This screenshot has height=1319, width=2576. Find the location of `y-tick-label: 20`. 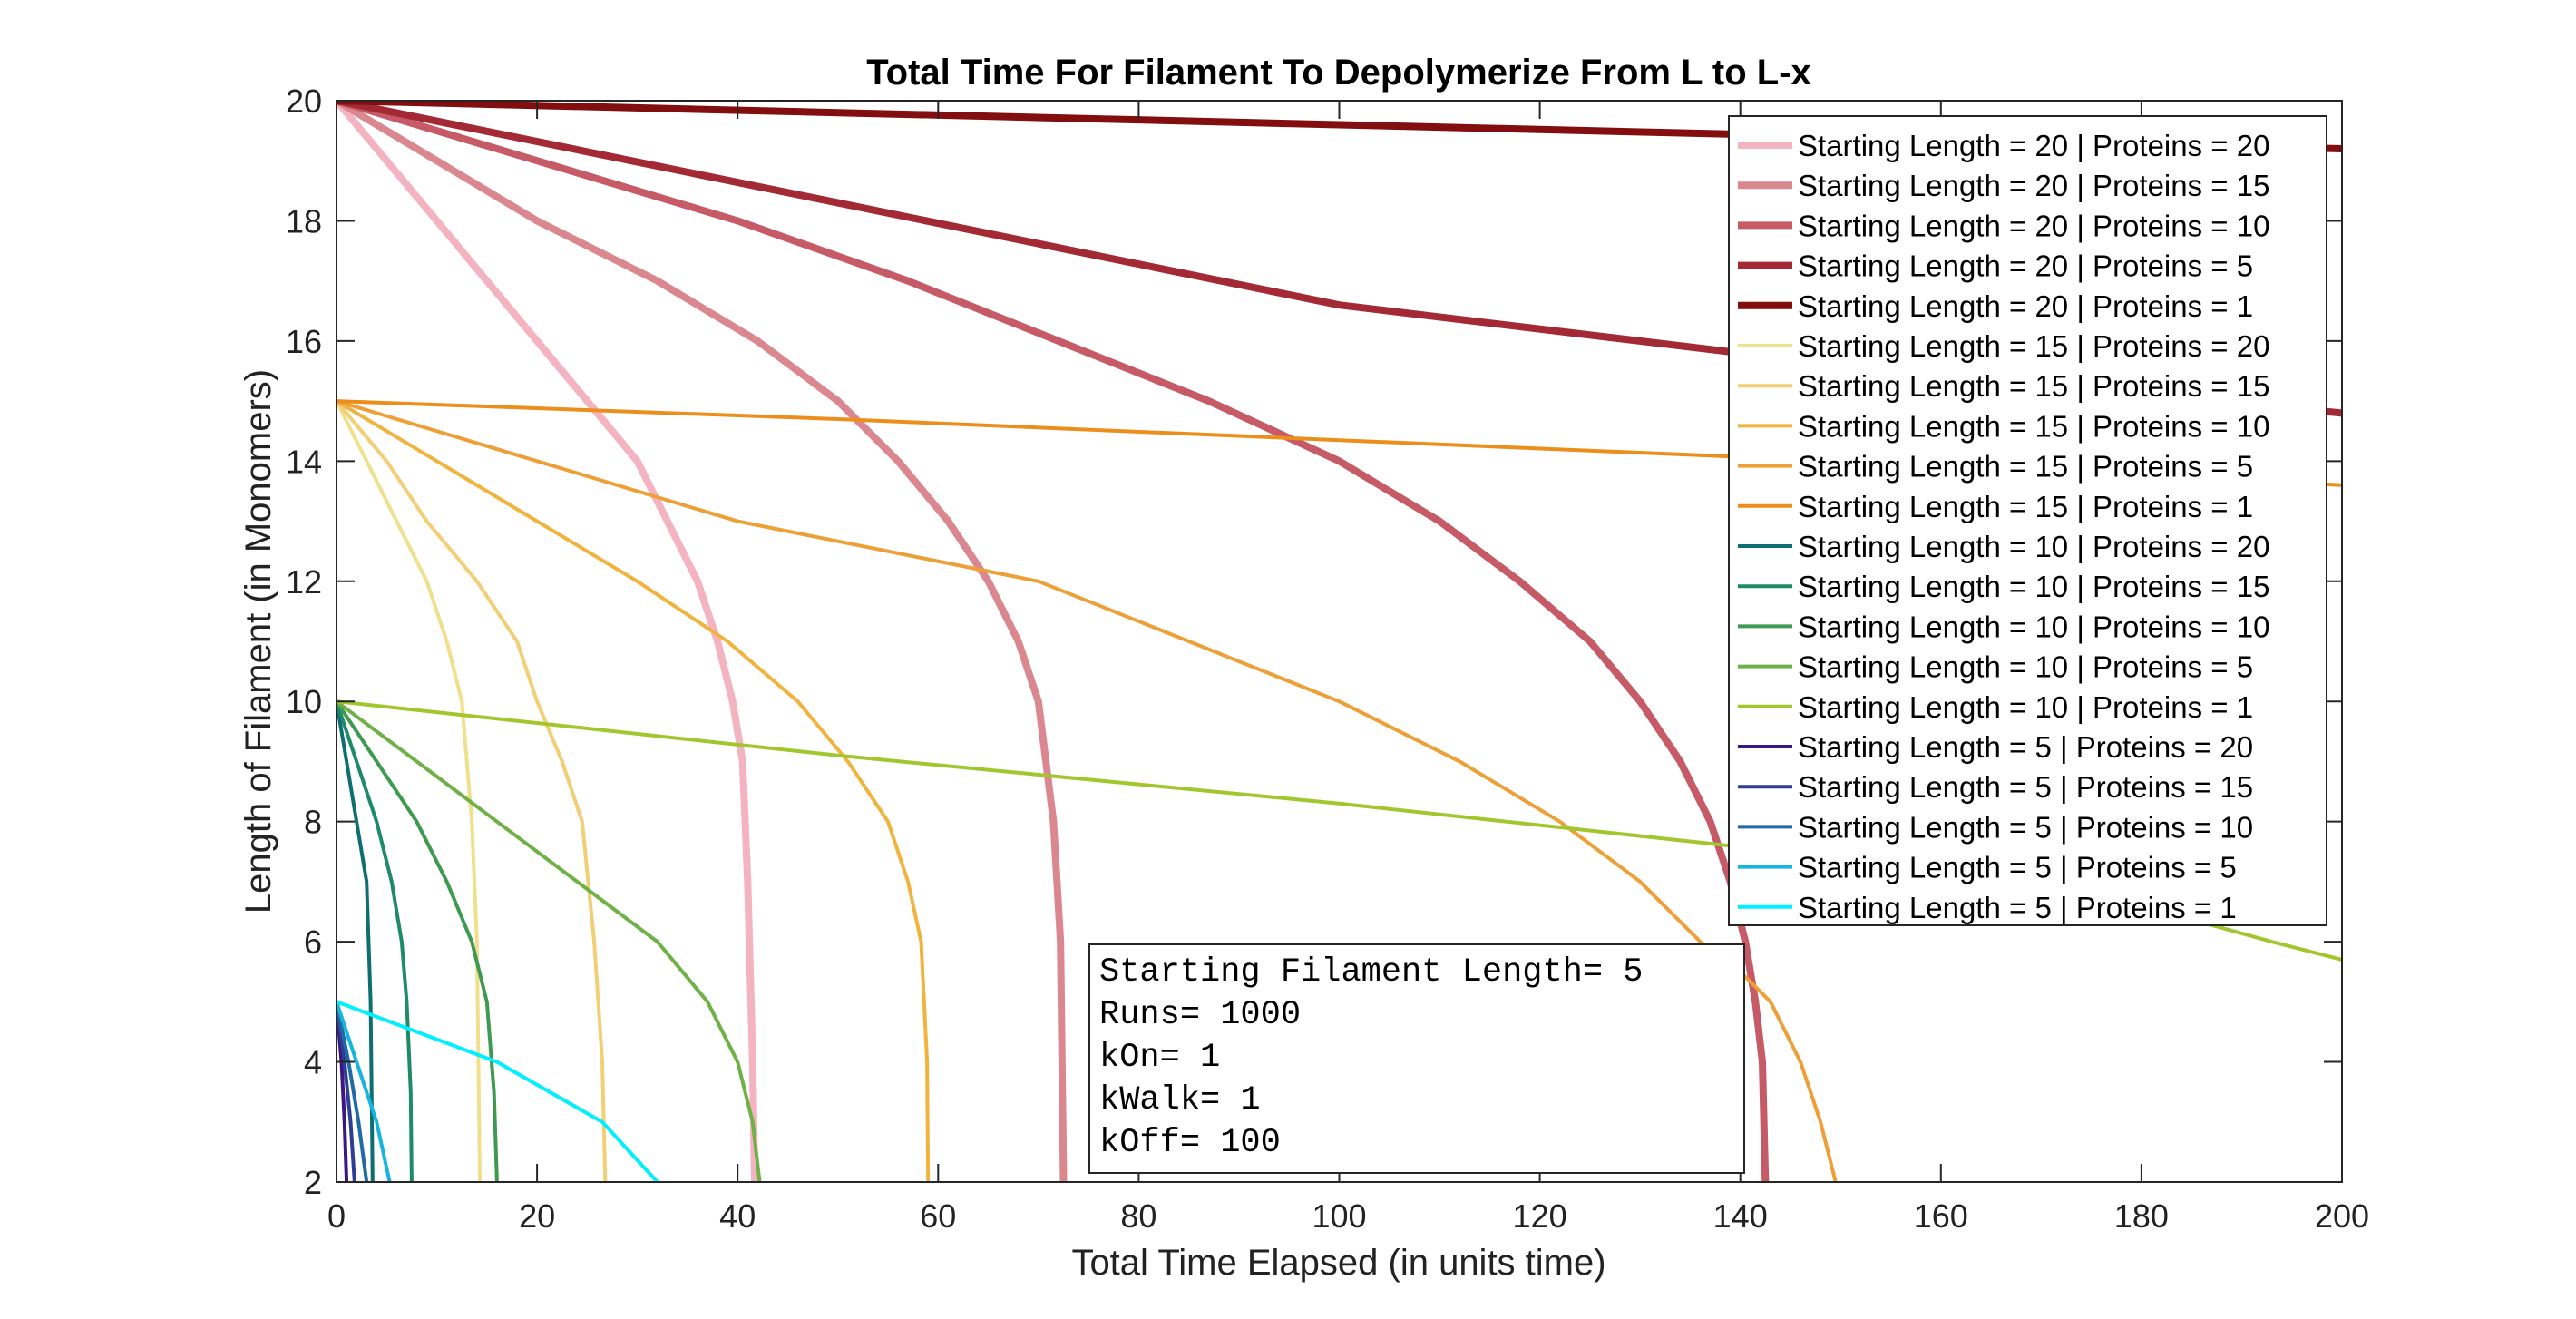

y-tick-label: 20 is located at coordinates (304, 101).